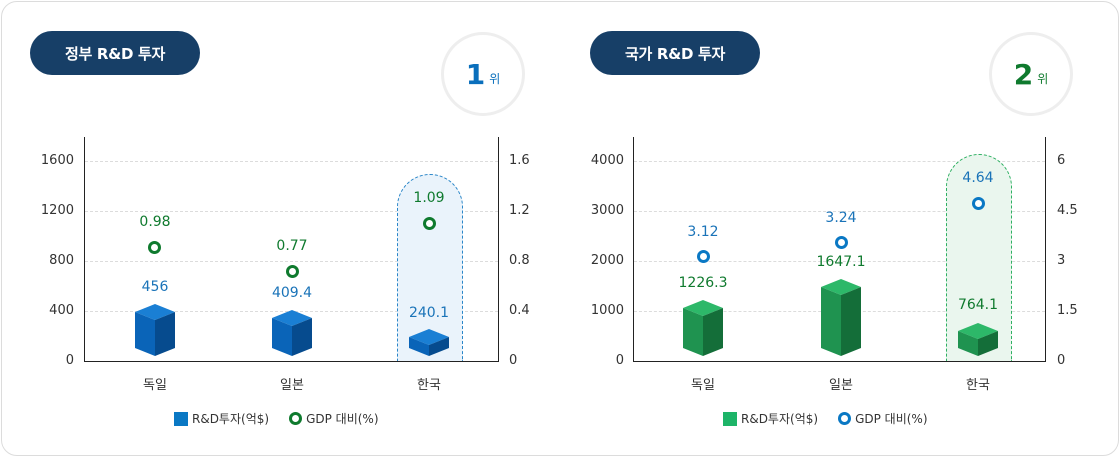 This screenshot has width=1120, height=457. I want to click on y-tick-right: 1.5, so click(1067, 310).